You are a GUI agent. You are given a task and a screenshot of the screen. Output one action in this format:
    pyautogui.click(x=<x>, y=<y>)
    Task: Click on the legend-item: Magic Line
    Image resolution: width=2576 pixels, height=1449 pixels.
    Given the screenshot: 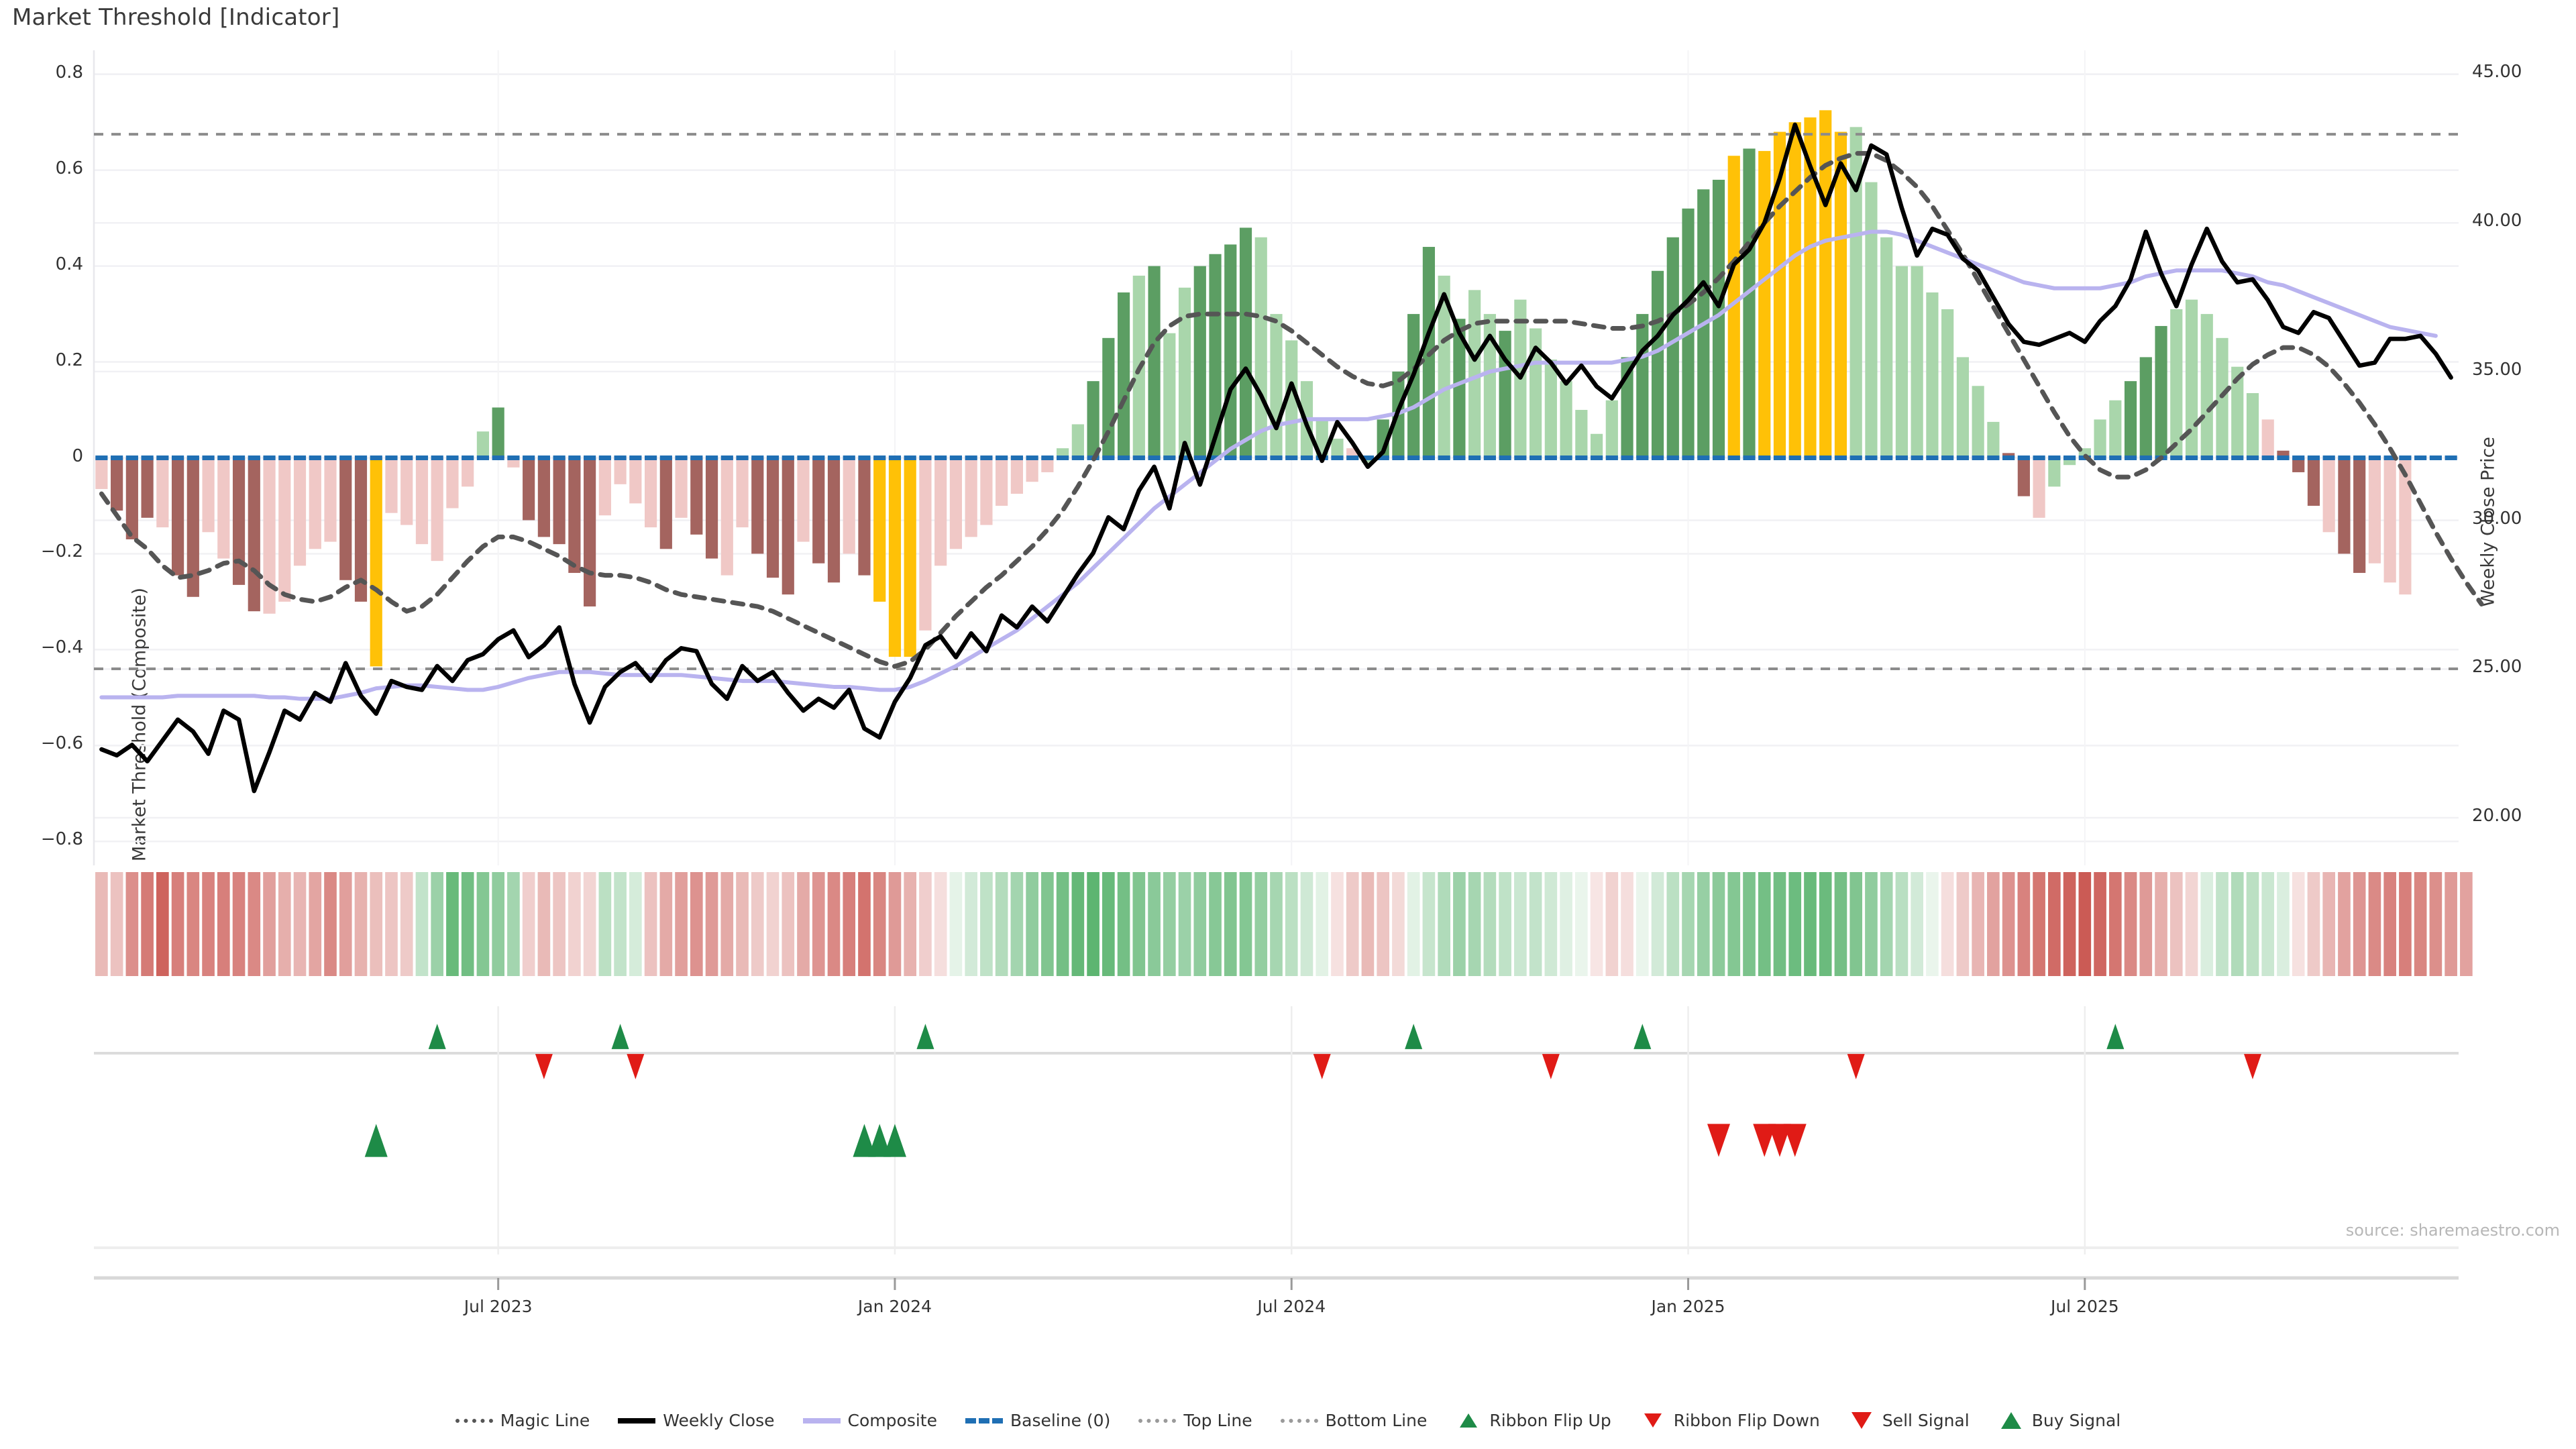 What is the action you would take?
    pyautogui.click(x=522, y=1420)
    